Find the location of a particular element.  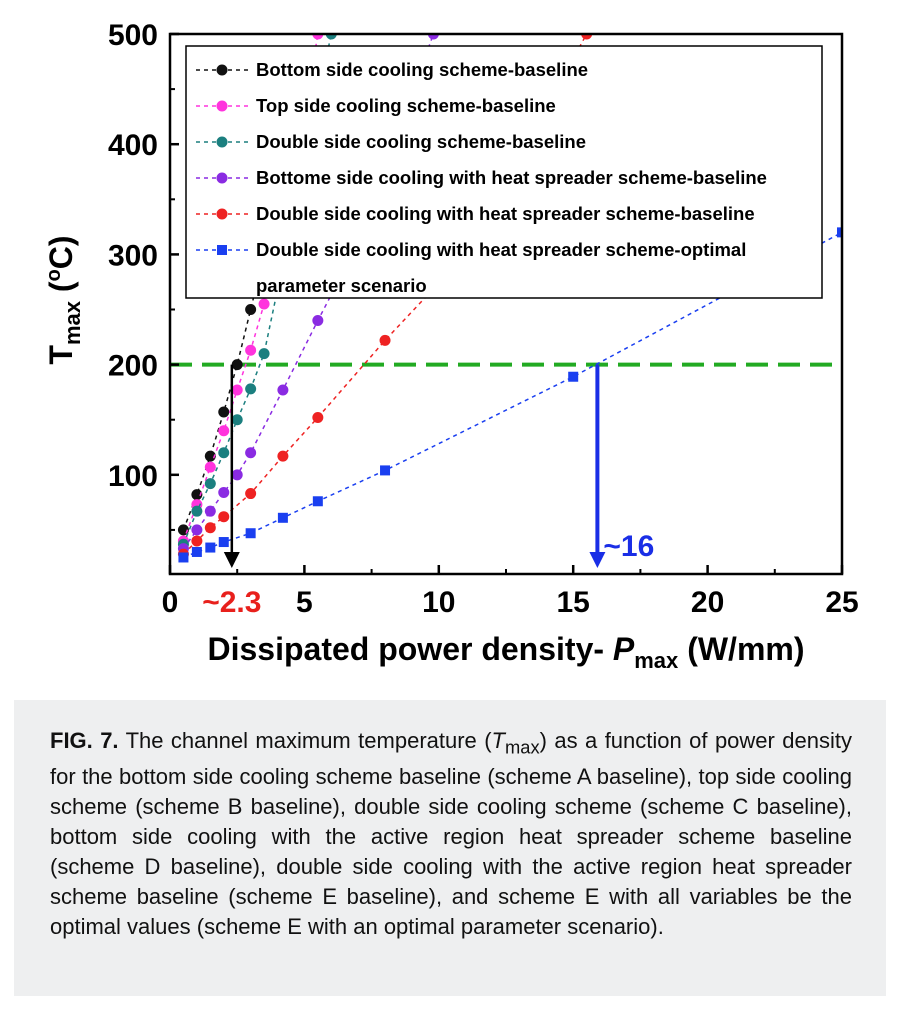

legend-label: Top side cooling scheme-baseline is located at coordinates (406, 105).